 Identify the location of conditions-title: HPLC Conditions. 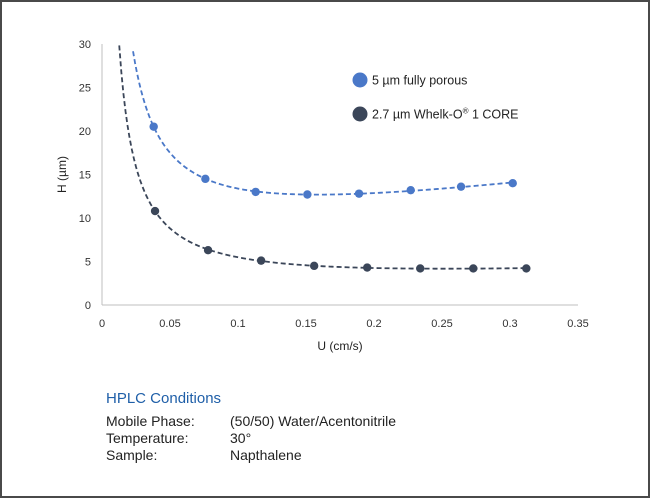
(164, 398).